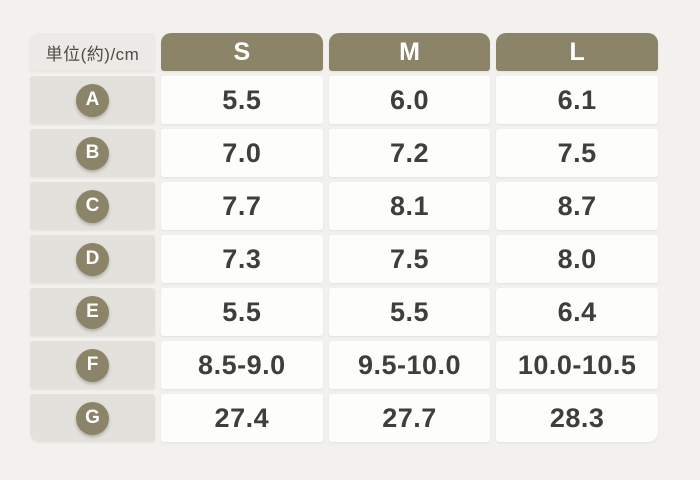 This screenshot has width=700, height=480. I want to click on row-badge-a: A, so click(92, 100).